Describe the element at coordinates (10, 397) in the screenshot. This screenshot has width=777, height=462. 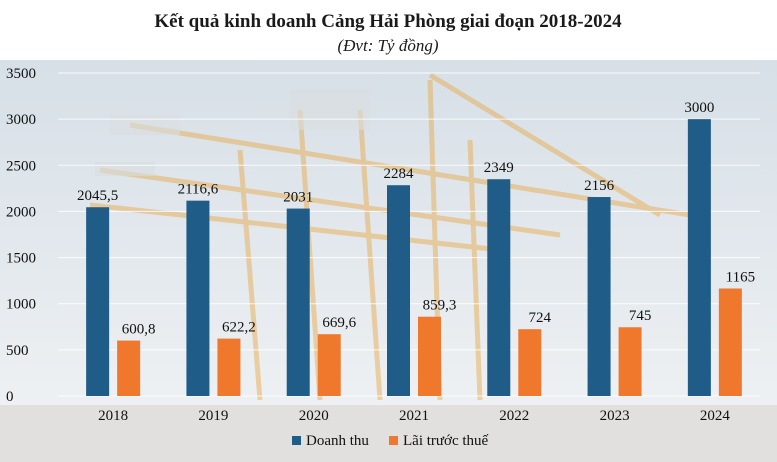
I see `y-tick-label: 0` at that location.